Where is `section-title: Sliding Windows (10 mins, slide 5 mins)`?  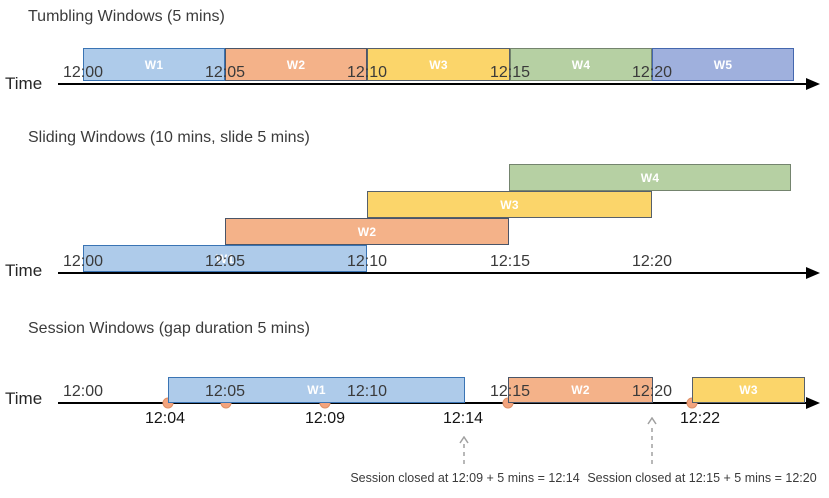
section-title: Sliding Windows (10 mins, slide 5 mins) is located at coordinates (169, 137).